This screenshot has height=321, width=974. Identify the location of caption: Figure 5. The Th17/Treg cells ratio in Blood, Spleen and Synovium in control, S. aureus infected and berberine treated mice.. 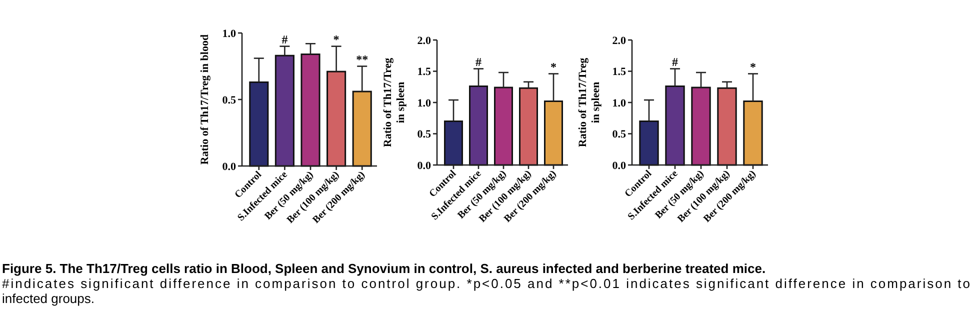
(384, 268).